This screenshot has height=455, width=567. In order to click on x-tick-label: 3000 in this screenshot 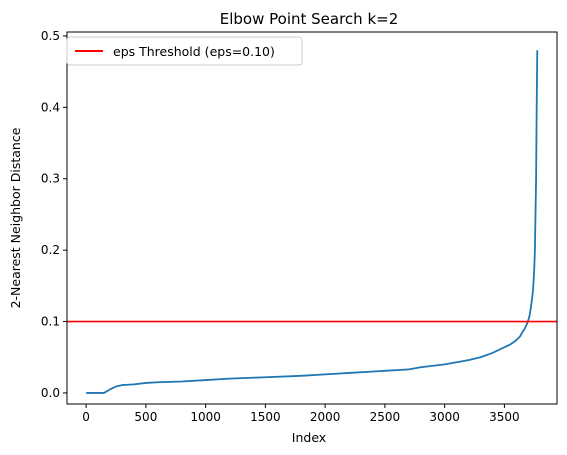, I will do `click(444, 417)`.